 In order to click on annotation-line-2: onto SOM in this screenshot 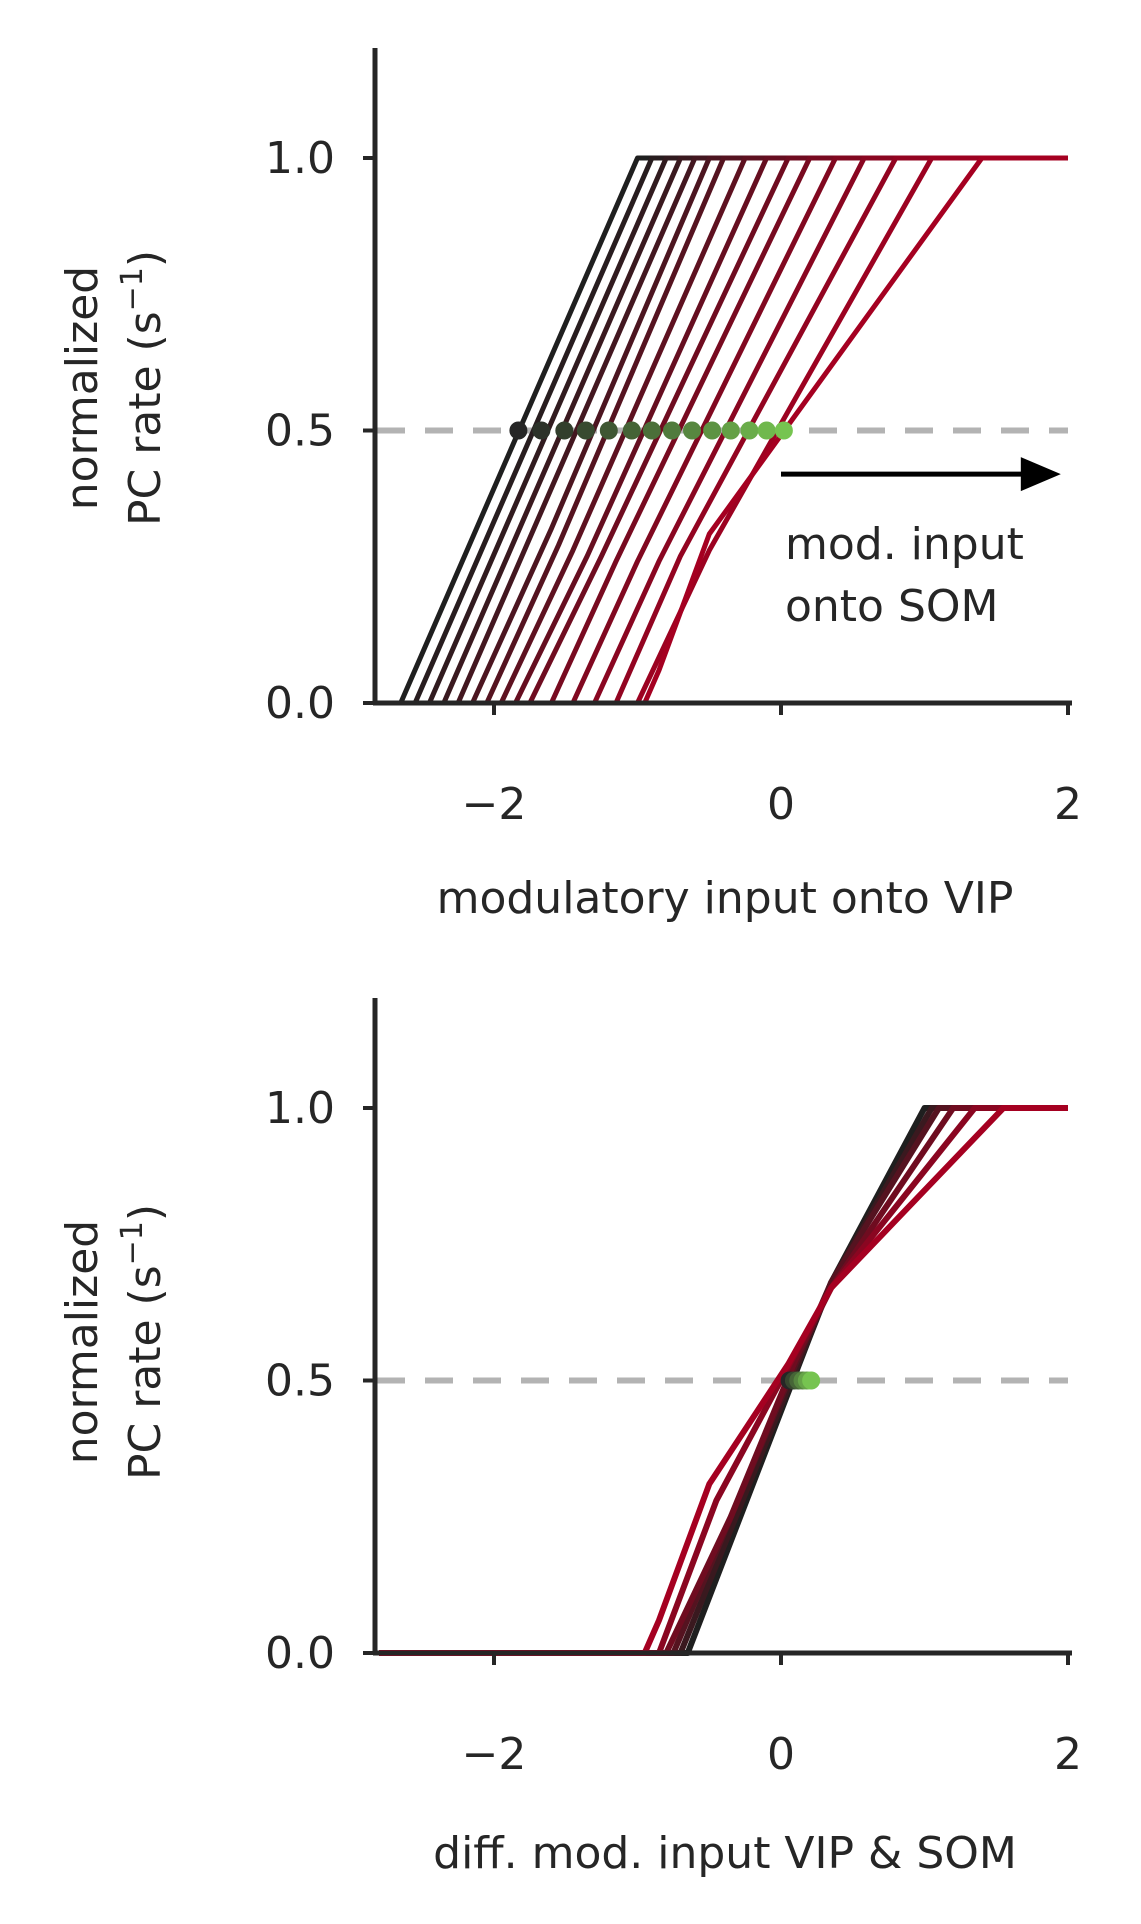, I will do `click(892, 606)`.